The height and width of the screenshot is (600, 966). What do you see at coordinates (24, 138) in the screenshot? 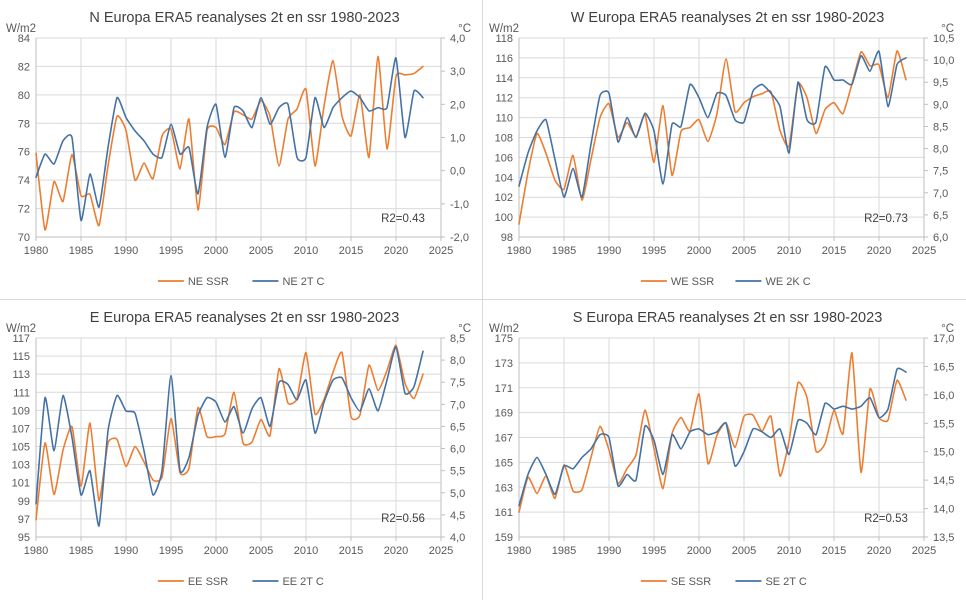
I see `y-axis-tick-labels: 70 72 74 76 78 80 82 84` at bounding box center [24, 138].